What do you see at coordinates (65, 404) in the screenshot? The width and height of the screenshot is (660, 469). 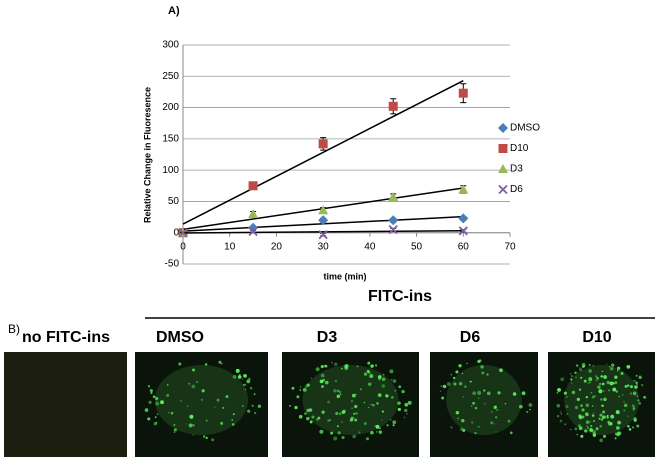 I see `micrograph` at bounding box center [65, 404].